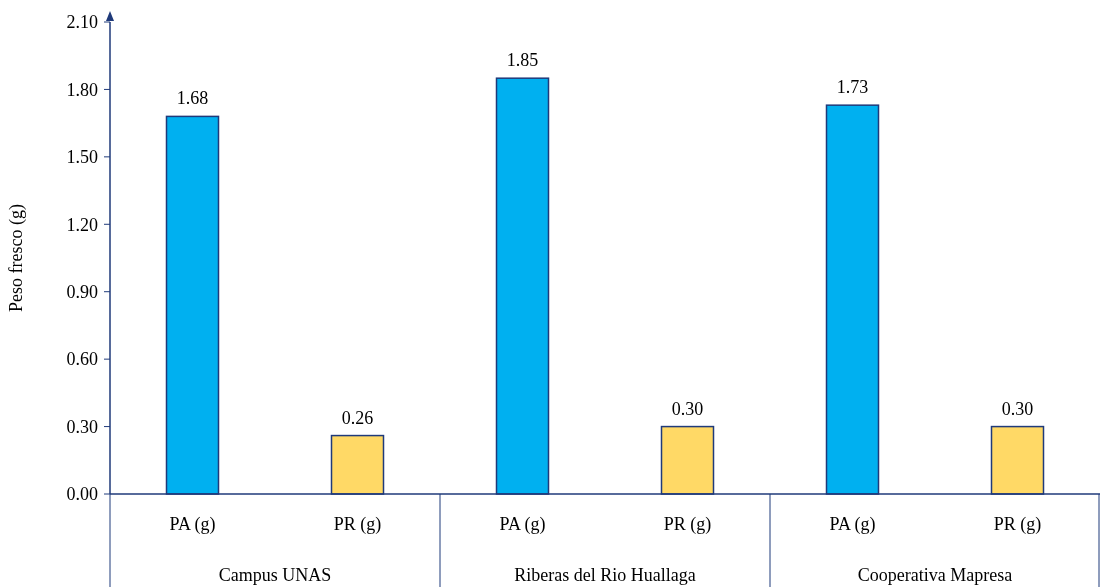 This screenshot has width=1100, height=587. What do you see at coordinates (82, 157) in the screenshot?
I see `y-tick-label: 1.50` at bounding box center [82, 157].